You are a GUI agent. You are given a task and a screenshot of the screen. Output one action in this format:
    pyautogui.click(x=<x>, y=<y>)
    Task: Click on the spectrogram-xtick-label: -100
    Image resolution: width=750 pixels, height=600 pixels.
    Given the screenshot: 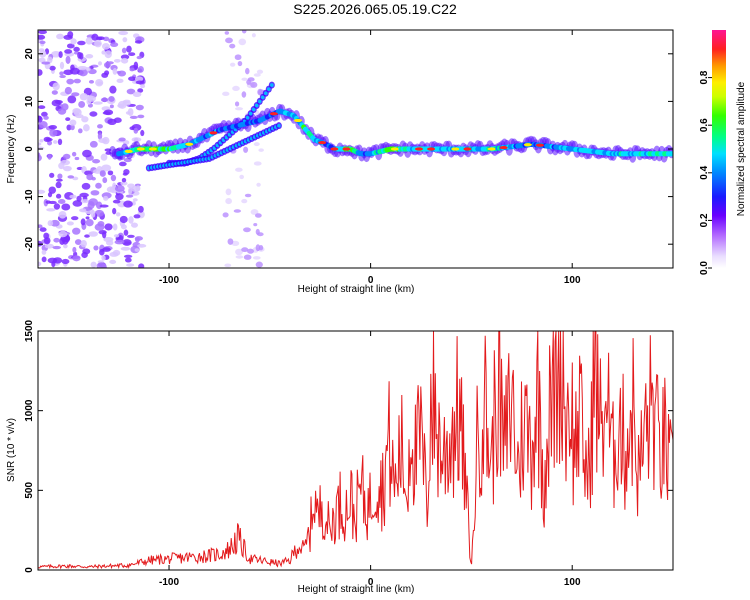 What is the action you would take?
    pyautogui.click(x=169, y=280)
    